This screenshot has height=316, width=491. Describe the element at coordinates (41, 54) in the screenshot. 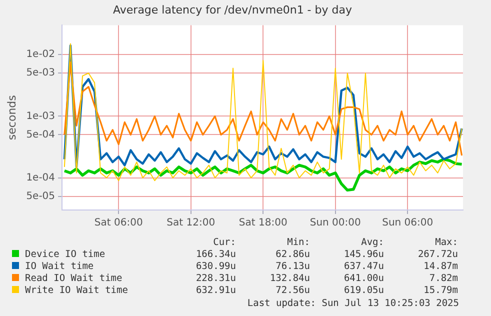

I see `y-tick-label: 1e-02` at that location.